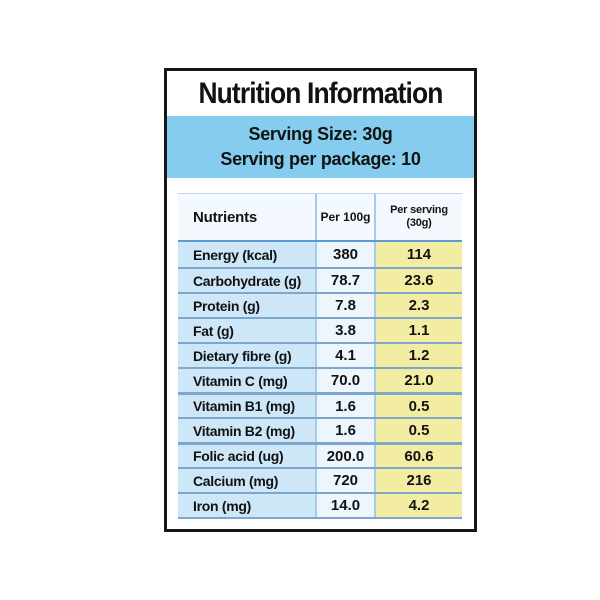 This screenshot has height=600, width=600. Describe the element at coordinates (246, 280) in the screenshot. I see `nutrient-name: Carbohydrate (g)` at that location.